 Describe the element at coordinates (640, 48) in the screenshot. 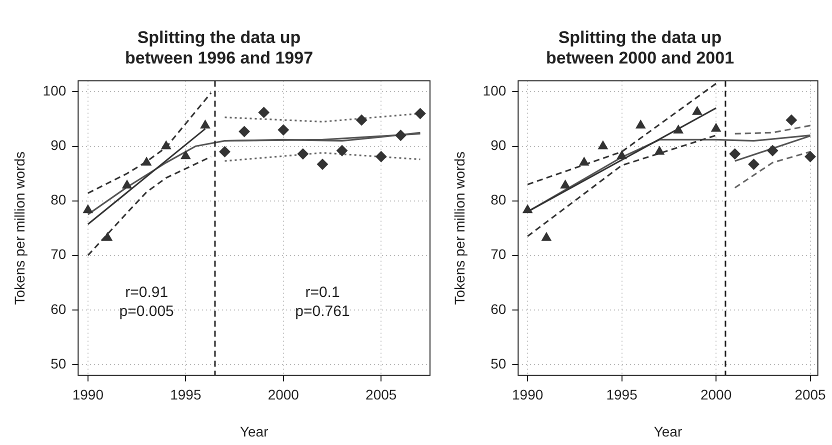

I see `chart-title: Splitting the data up between 2000 and 2001` at that location.